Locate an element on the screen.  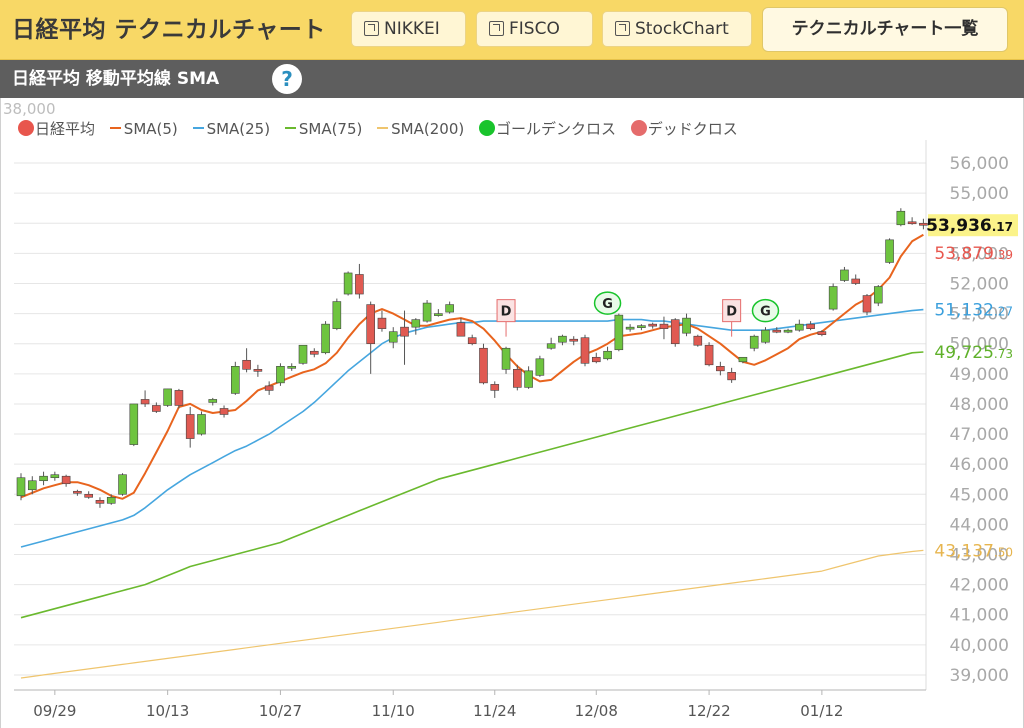
tab-fisco: FISCO is located at coordinates (534, 29).